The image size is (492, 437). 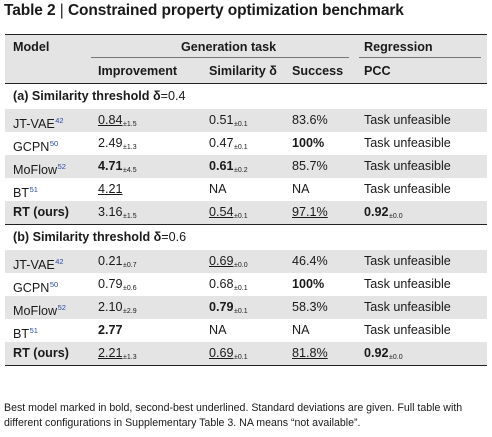 I want to click on success-cell-value: 46.4%, so click(x=310, y=261).